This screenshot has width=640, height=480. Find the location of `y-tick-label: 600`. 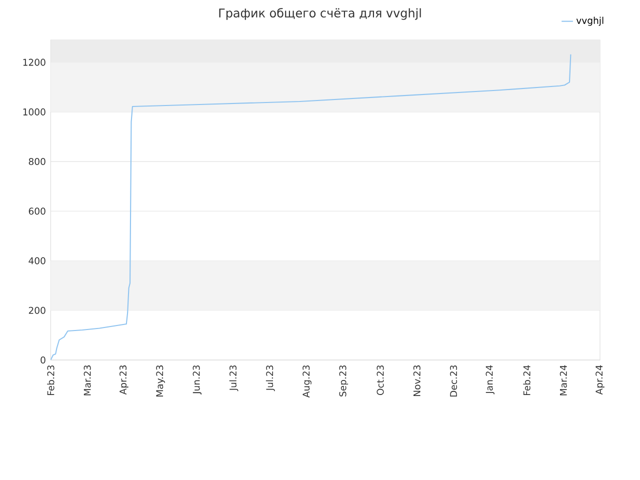

y-tick-label: 600 is located at coordinates (37, 211).